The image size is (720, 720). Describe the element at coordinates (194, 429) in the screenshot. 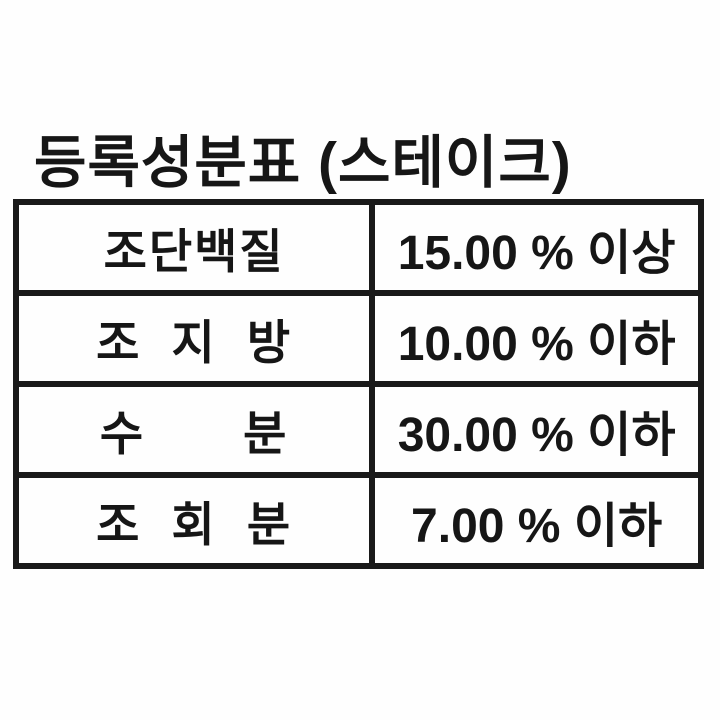

I see `component-name: 수 분` at that location.